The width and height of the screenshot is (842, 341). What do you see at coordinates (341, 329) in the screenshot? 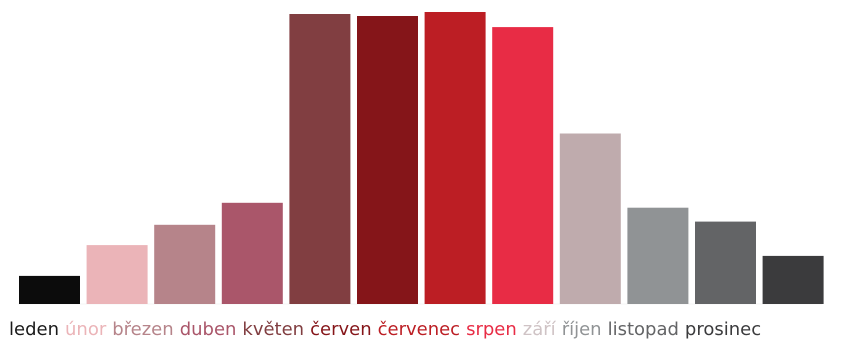
I see `month-label-5: červen` at bounding box center [341, 329].